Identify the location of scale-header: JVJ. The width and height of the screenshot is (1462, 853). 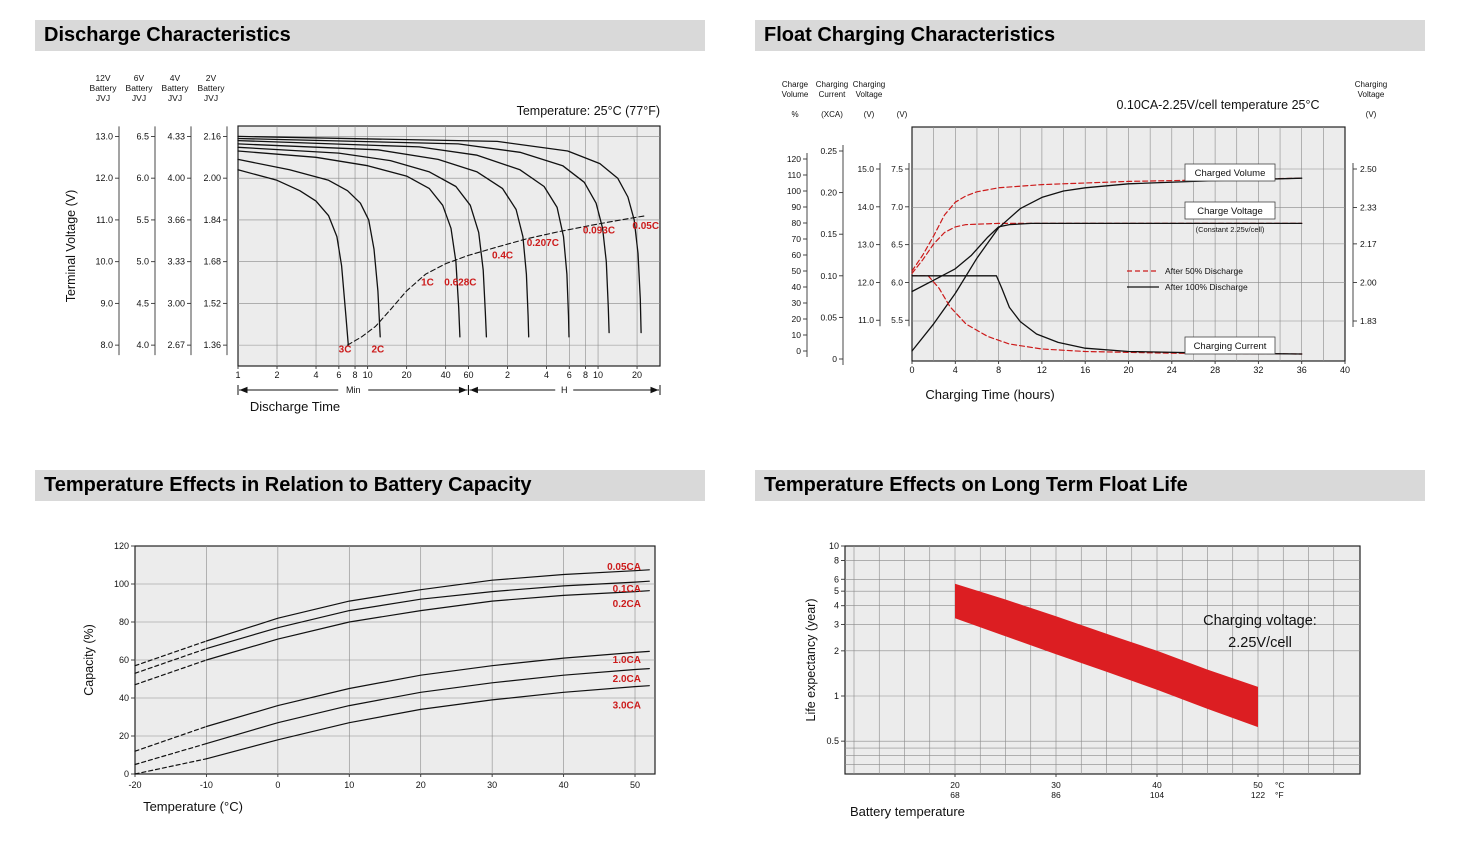
(211, 98).